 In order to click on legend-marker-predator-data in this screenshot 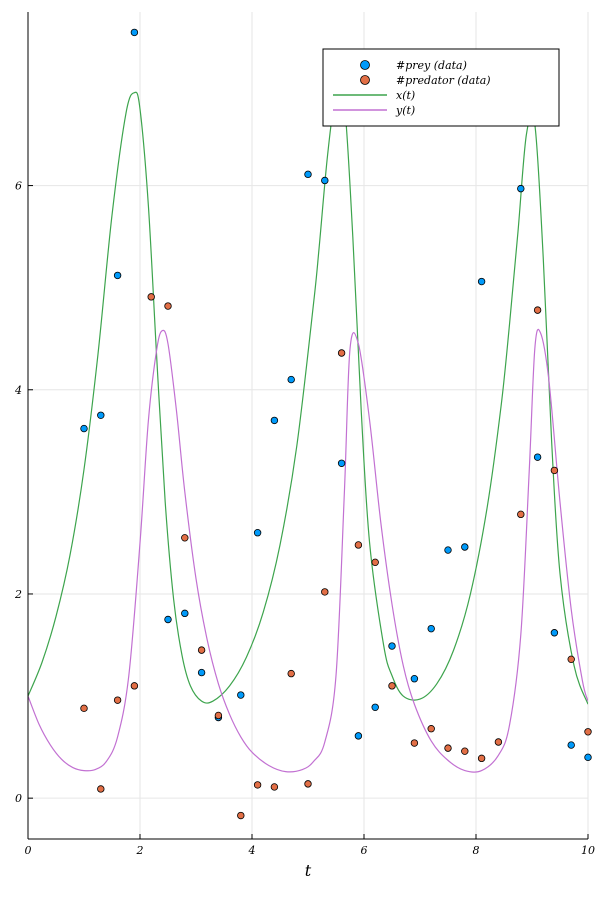, I will do `click(365, 80)`.